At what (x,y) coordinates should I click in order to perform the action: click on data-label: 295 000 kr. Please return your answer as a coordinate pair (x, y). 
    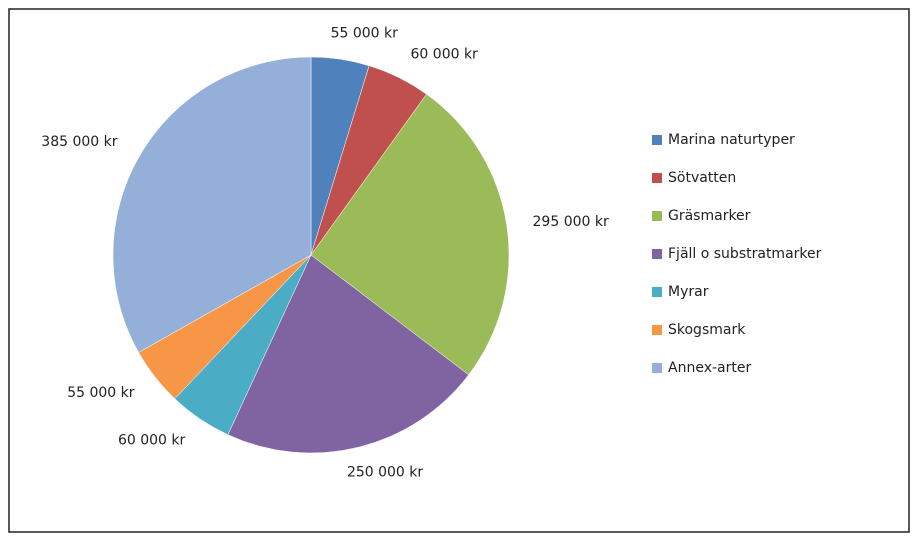
    Looking at the image, I should click on (571, 222).